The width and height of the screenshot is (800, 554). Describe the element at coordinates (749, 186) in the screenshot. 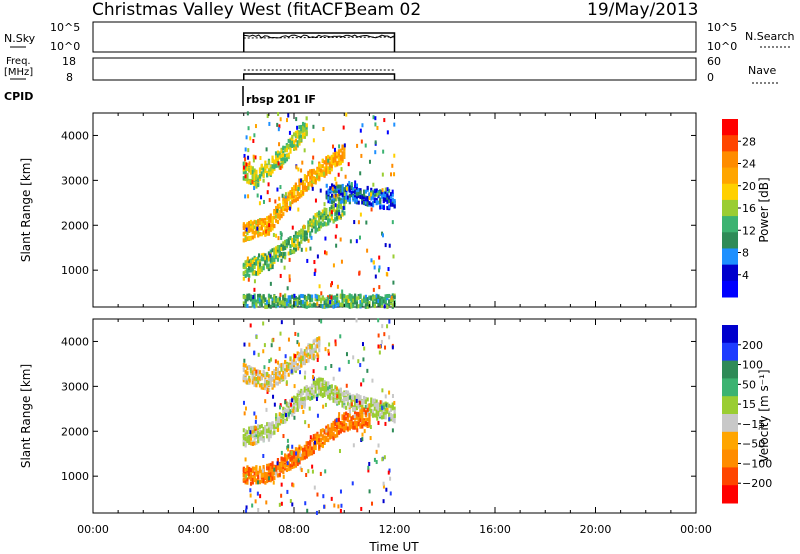

I see `colorbar-tick-label: 20` at that location.